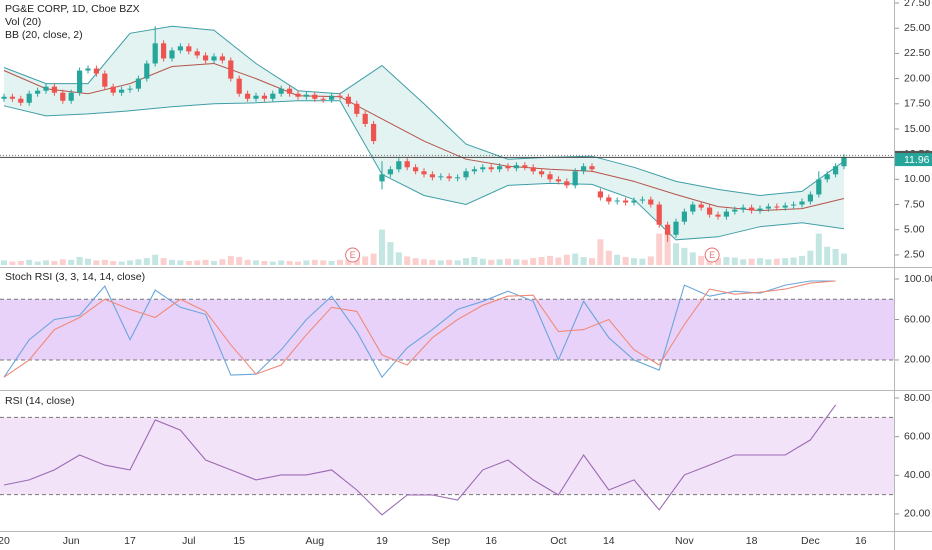 The width and height of the screenshot is (932, 550). What do you see at coordinates (914, 255) in the screenshot?
I see `y-tick-label: 2.50` at bounding box center [914, 255].